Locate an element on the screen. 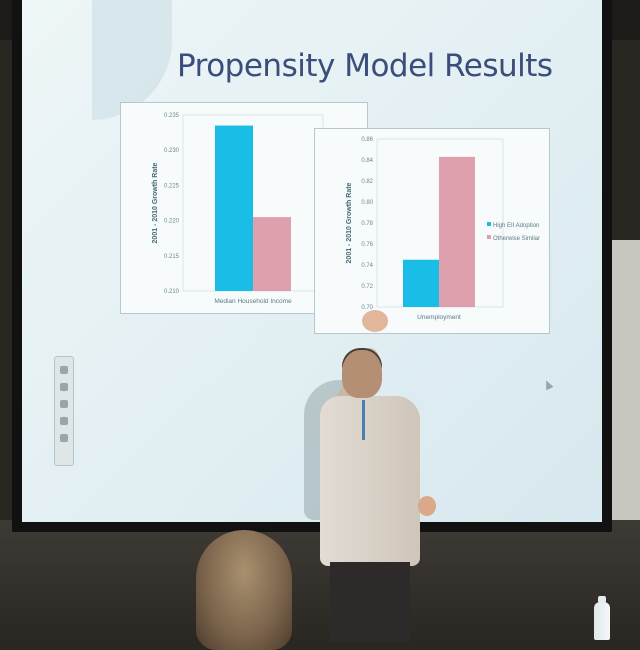 This screenshot has width=640, height=650. presenter-torso is located at coordinates (370, 481).